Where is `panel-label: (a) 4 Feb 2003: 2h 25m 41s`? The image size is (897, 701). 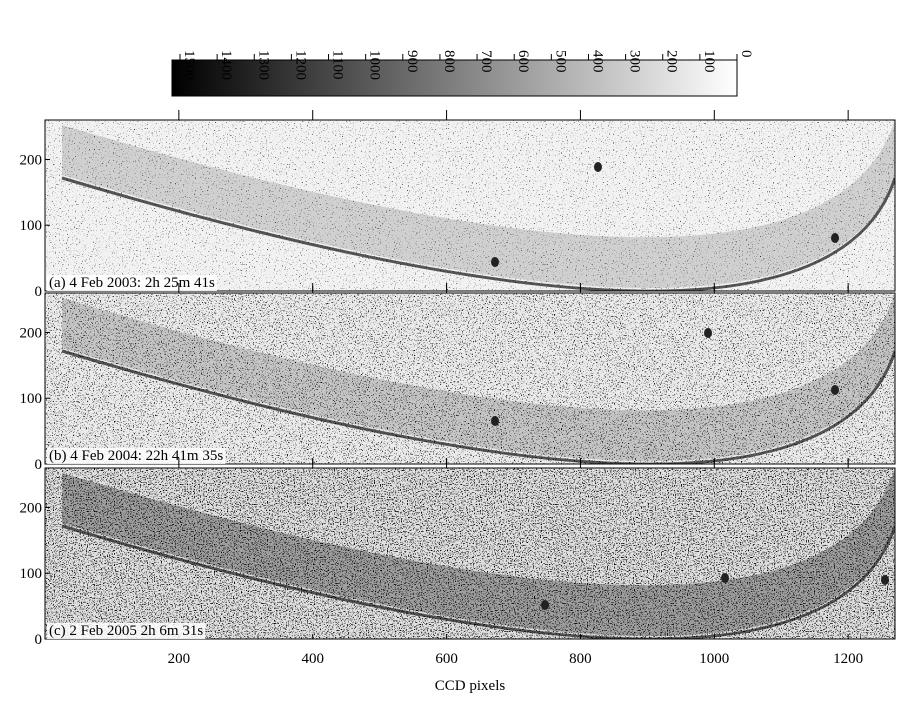
panel-label: (a) 4 Feb 2003: 2h 25m 41s is located at coordinates (132, 283).